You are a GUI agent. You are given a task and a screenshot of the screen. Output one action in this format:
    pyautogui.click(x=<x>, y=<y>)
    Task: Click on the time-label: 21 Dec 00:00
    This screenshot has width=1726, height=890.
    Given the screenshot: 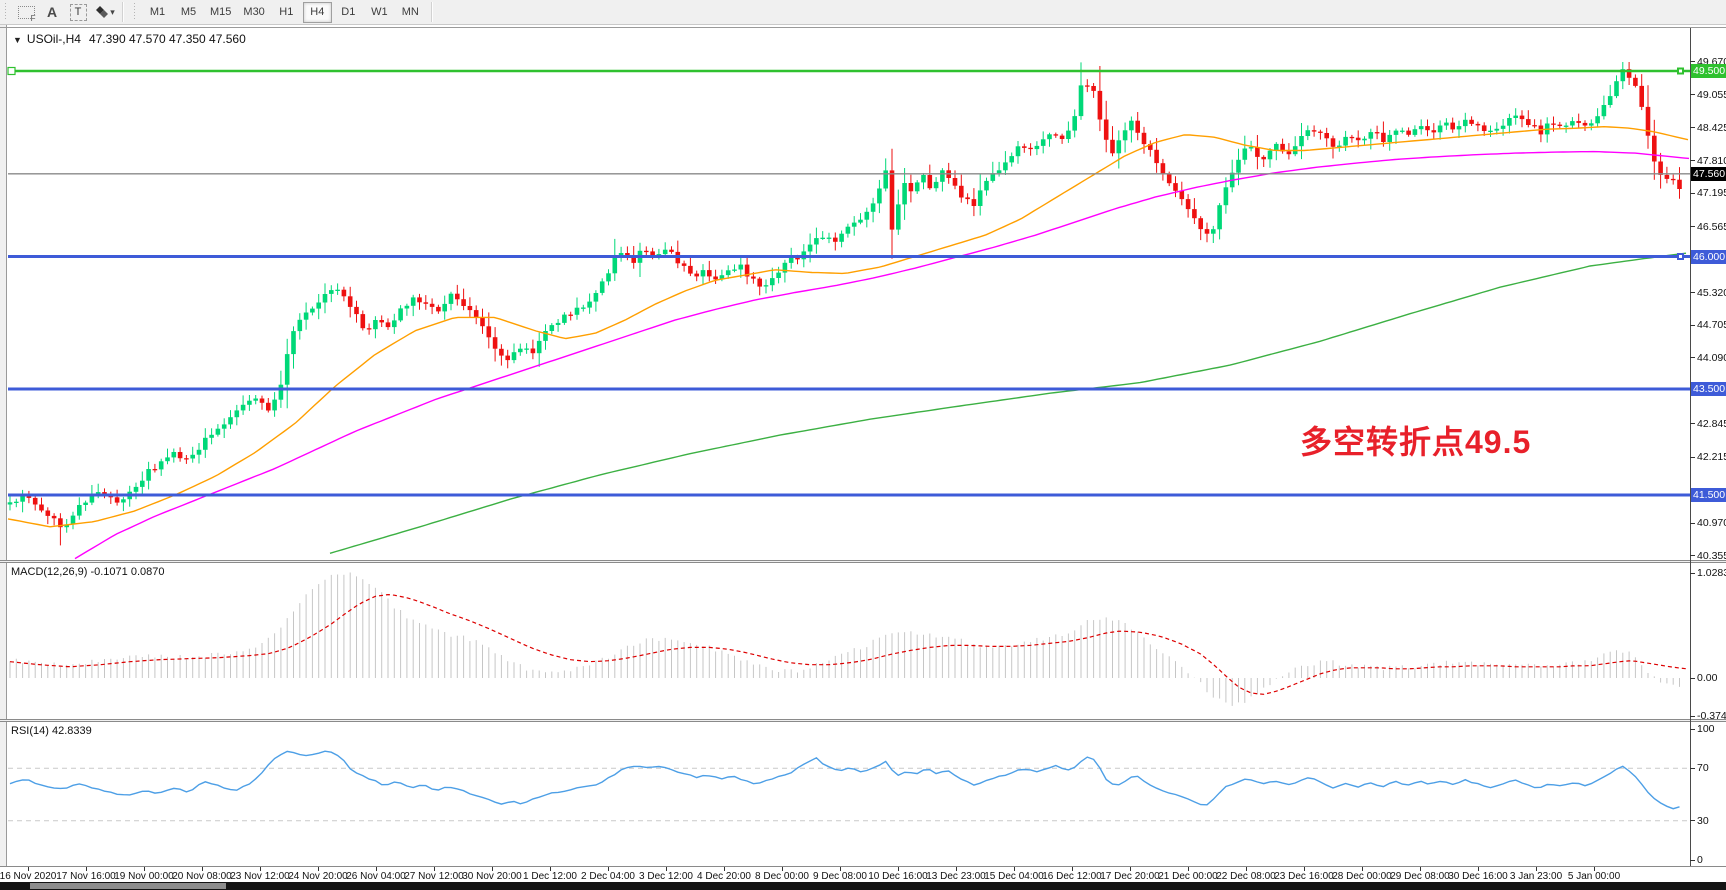 What is the action you would take?
    pyautogui.click(x=1188, y=876)
    